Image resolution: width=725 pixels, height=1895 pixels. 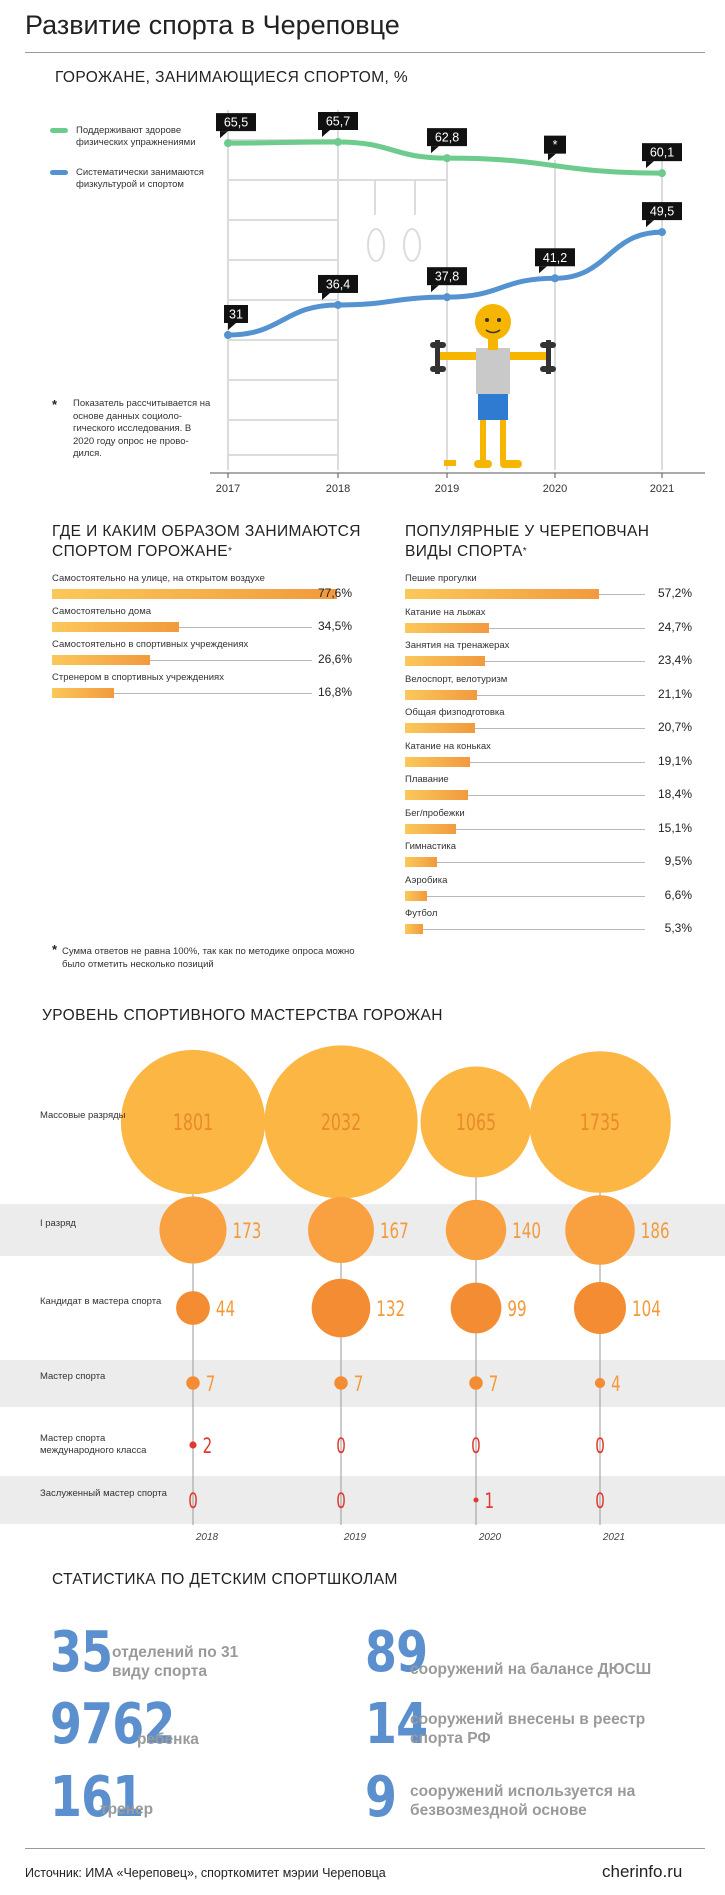 What do you see at coordinates (493, 386) in the screenshot?
I see `athlete-illustration` at bounding box center [493, 386].